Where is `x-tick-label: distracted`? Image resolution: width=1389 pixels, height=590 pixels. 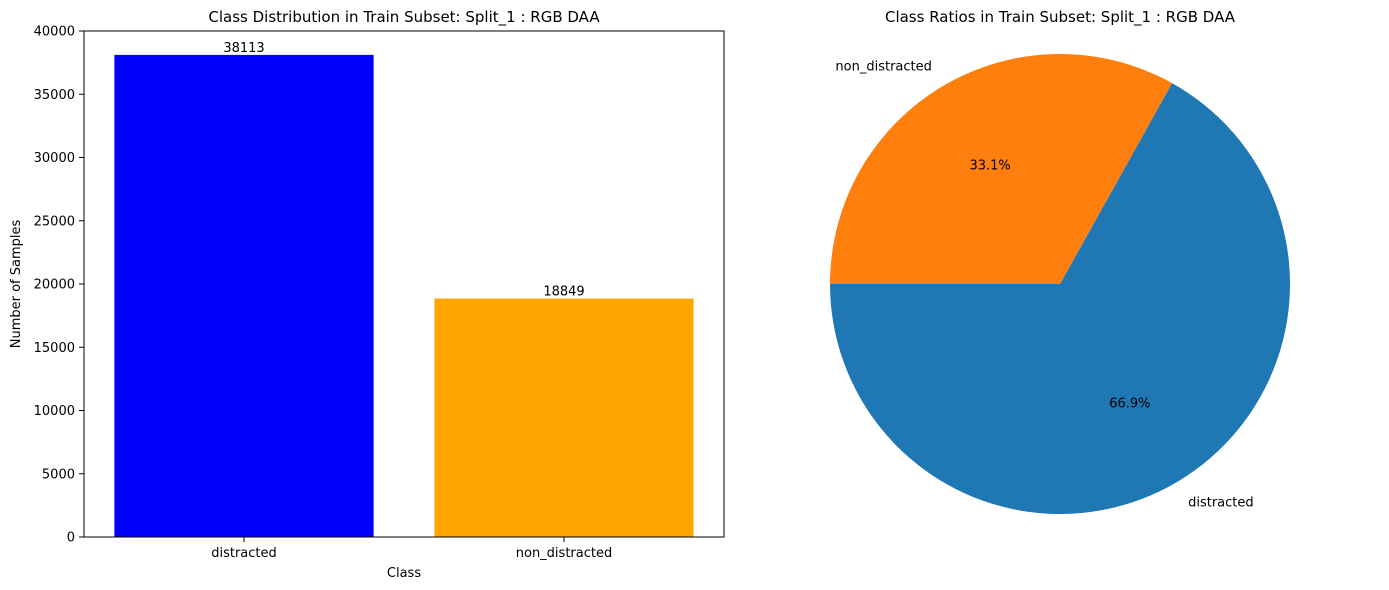 x-tick-label: distracted is located at coordinates (244, 553).